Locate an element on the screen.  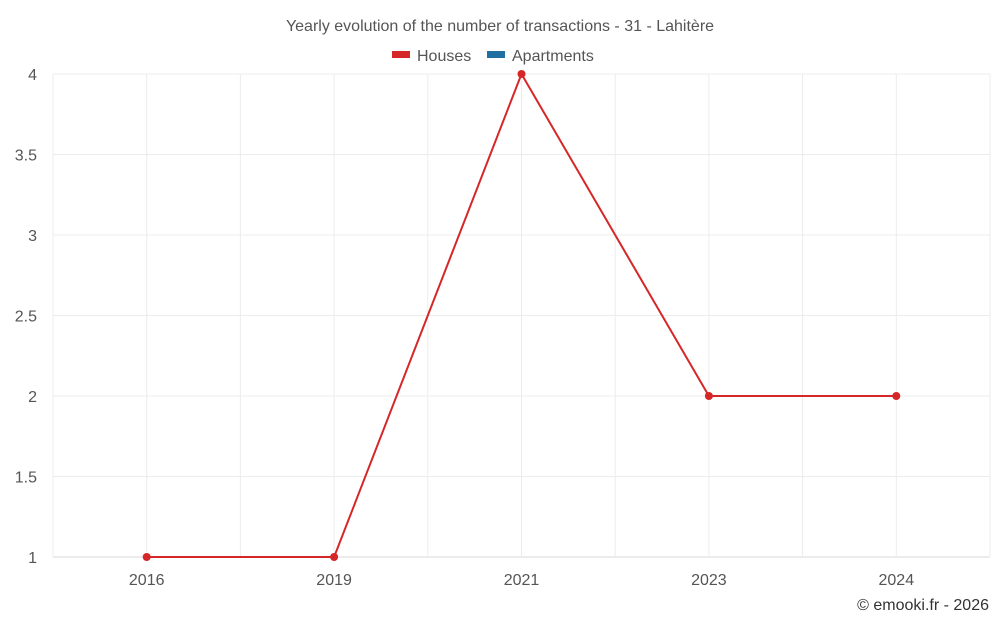
data-point-houses-2024 is located at coordinates (896, 396).